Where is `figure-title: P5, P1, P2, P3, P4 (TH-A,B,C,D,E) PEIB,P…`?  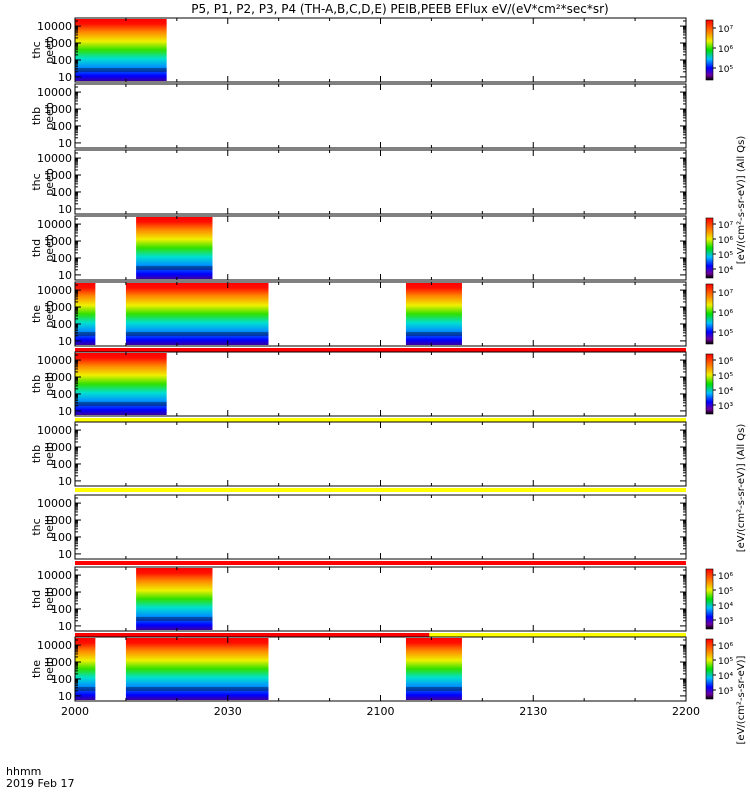 figure-title: P5, P1, P2, P3, P4 (TH-A,B,C,D,E) PEIB,P… is located at coordinates (399, 9).